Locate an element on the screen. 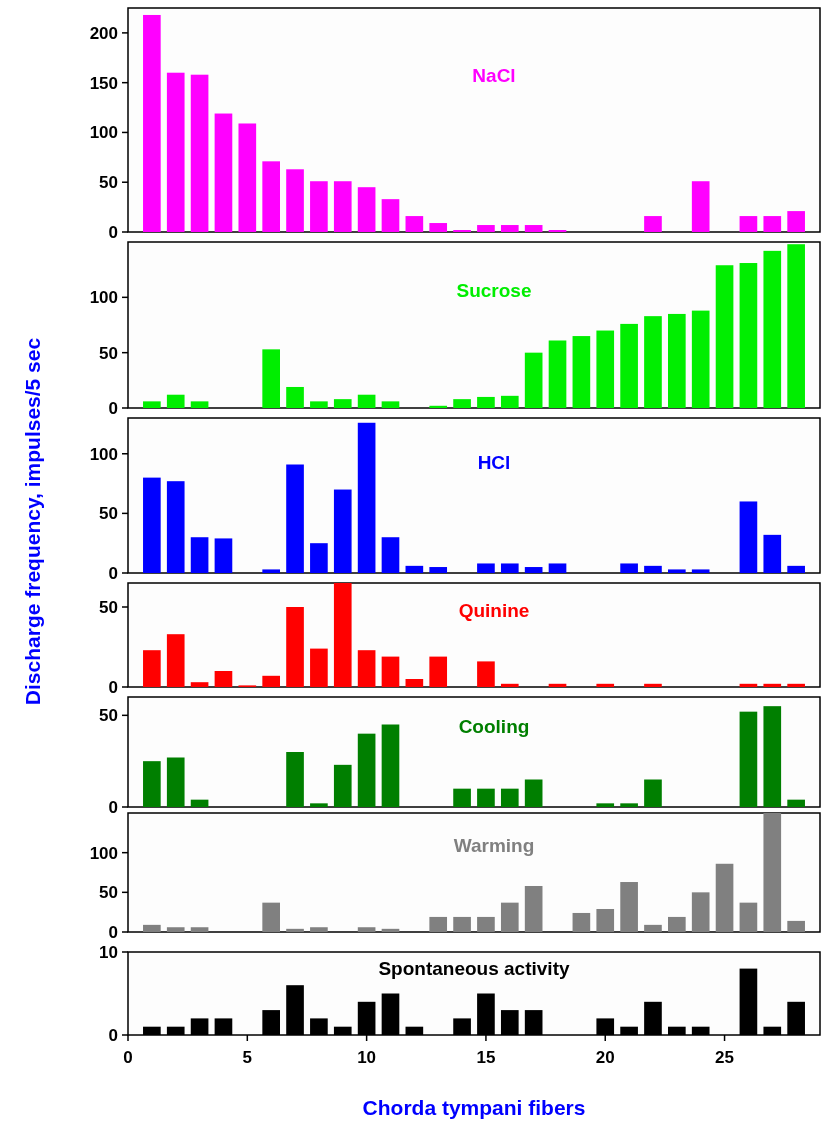  x-tick-label: 20 is located at coordinates (605, 1057).